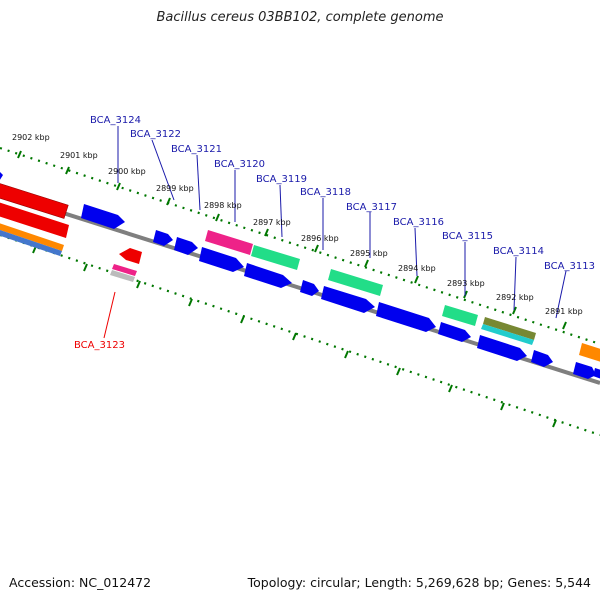  What do you see at coordinates (34, 220) in the screenshot?
I see `gene-red-block` at bounding box center [34, 220].